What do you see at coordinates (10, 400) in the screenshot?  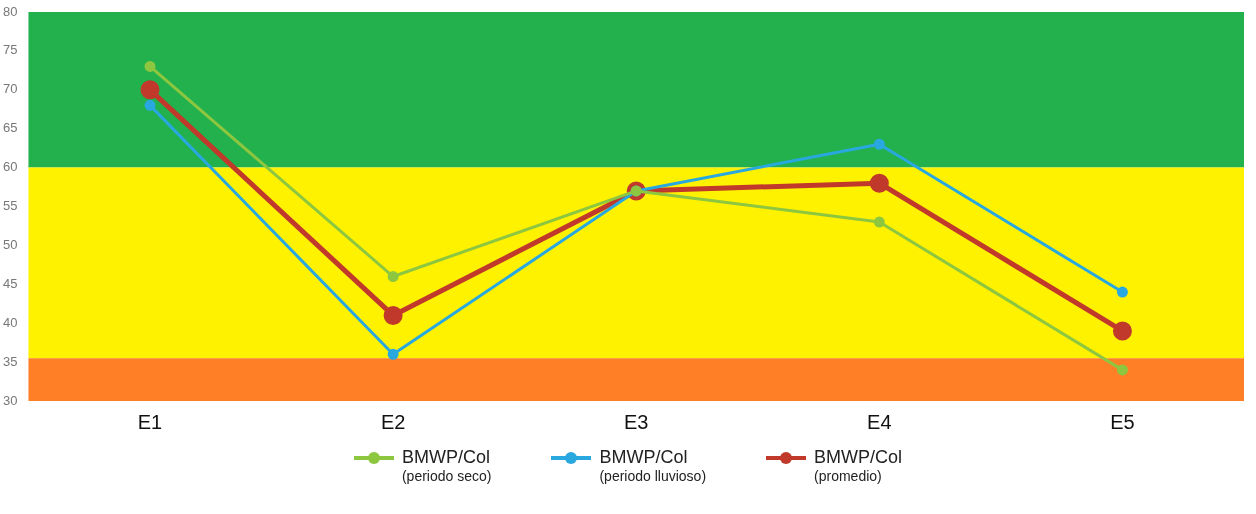 I see `y-tick-label: 30` at bounding box center [10, 400].